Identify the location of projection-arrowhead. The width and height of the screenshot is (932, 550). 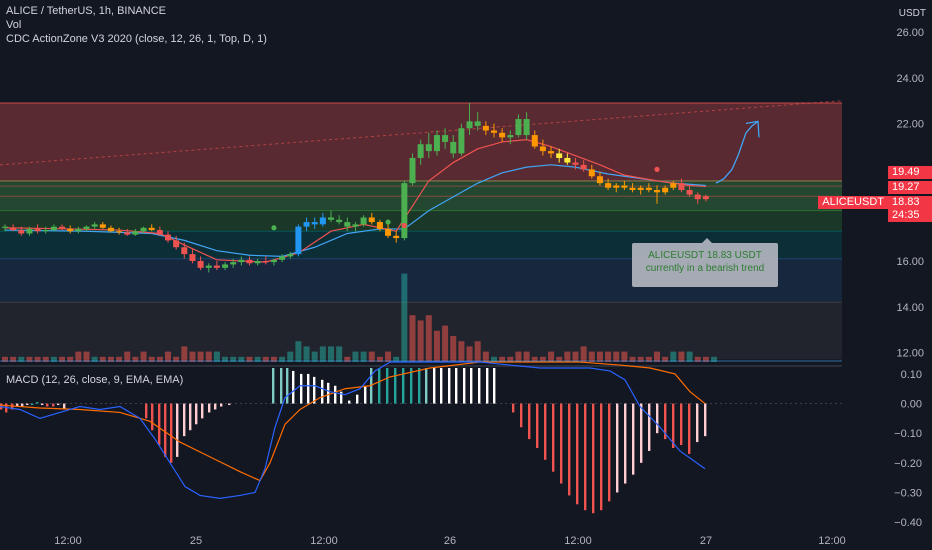
(752, 129).